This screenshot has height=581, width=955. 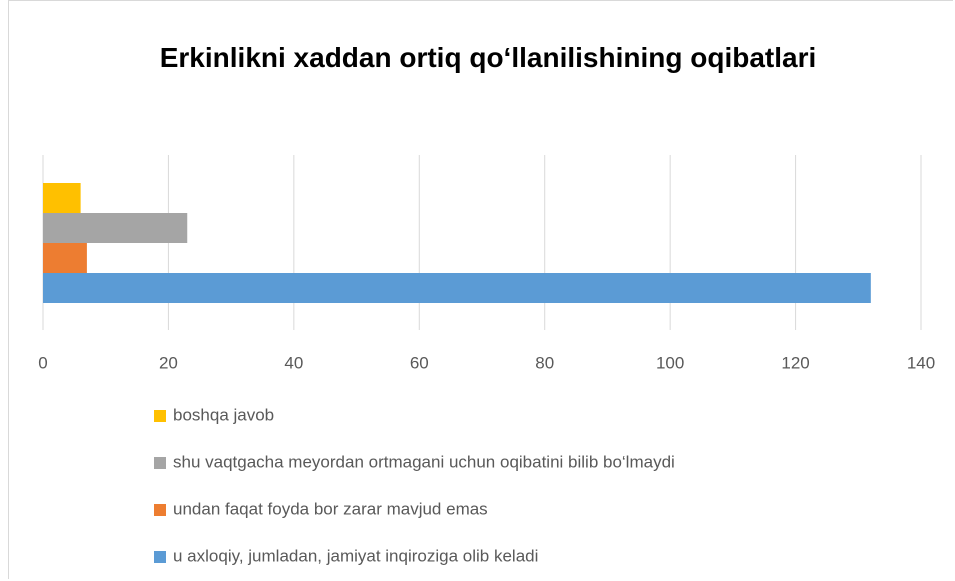 What do you see at coordinates (293, 362) in the screenshot?
I see `x-tick-label: 40` at bounding box center [293, 362].